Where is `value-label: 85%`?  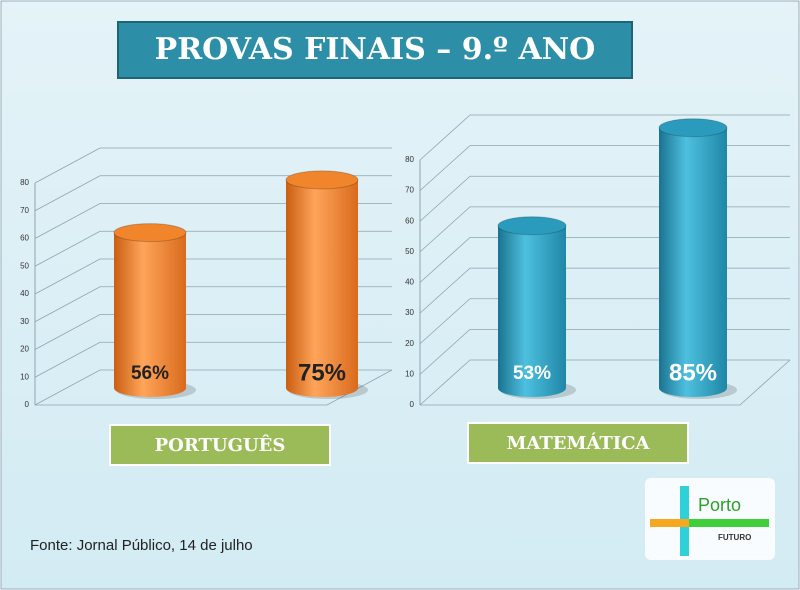
value-label: 85% is located at coordinates (693, 372).